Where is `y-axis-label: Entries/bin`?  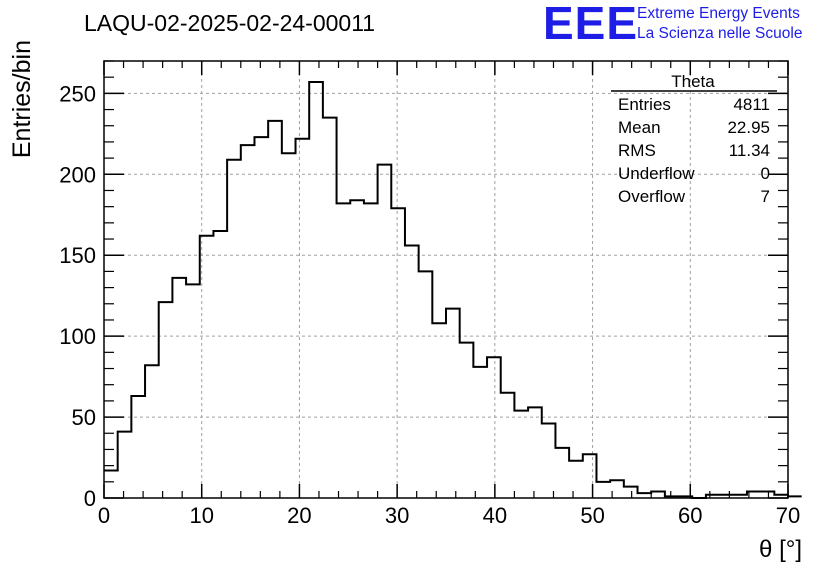 y-axis-label: Entries/bin is located at coordinates (22, 99).